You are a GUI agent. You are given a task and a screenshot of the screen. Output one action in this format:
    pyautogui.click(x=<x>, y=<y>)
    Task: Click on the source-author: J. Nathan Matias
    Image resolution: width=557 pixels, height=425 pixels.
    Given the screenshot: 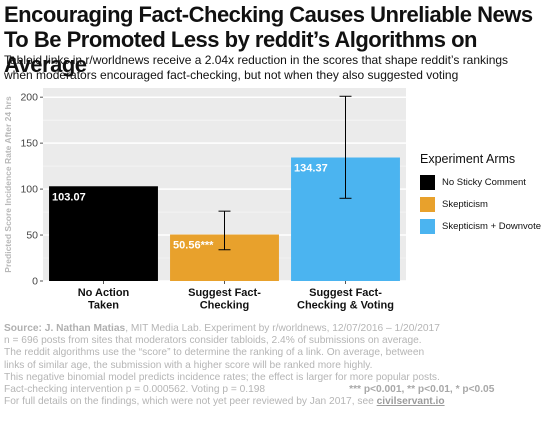 What is the action you would take?
    pyautogui.click(x=85, y=328)
    